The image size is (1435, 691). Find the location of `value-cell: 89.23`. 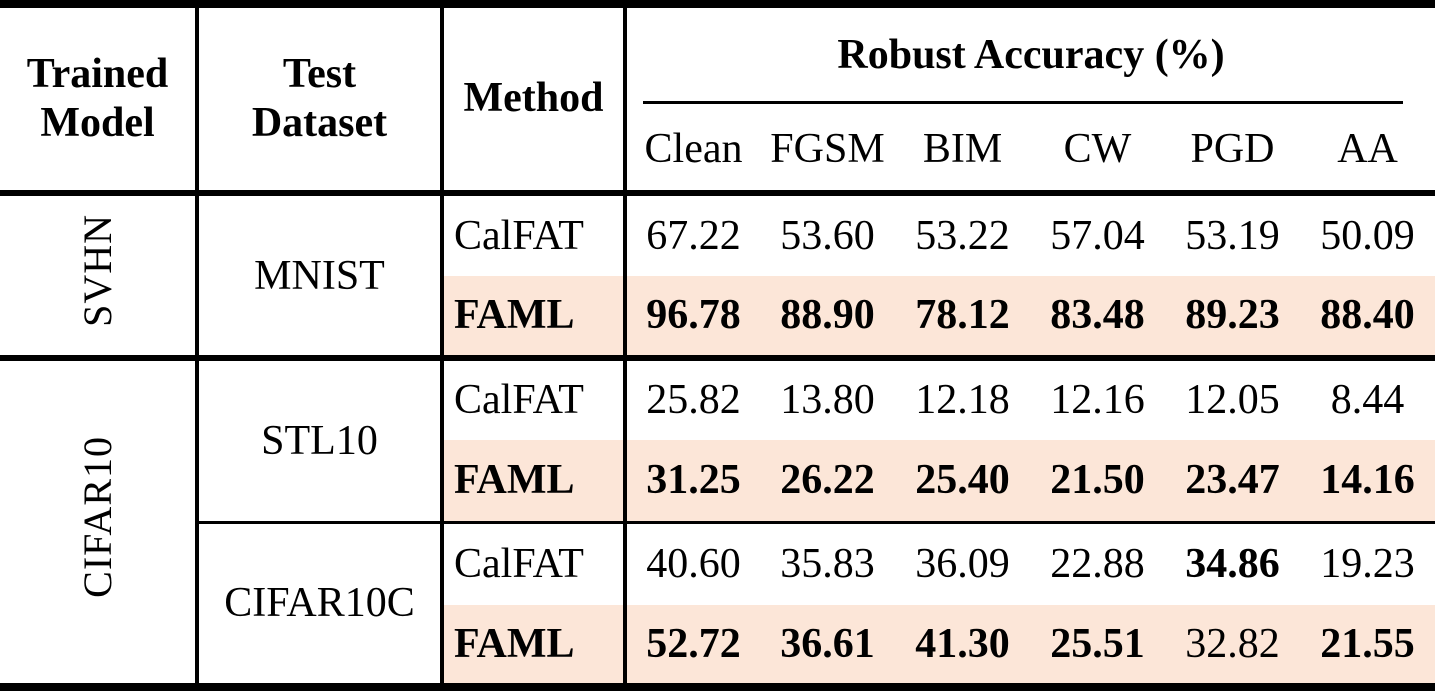

value-cell: 89.23 is located at coordinates (1232, 318).